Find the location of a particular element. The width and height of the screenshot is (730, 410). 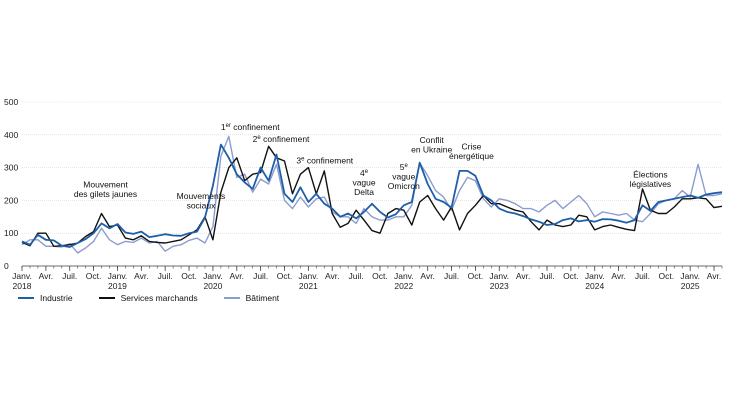

legend-label: Bâtiment is located at coordinates (262, 298).